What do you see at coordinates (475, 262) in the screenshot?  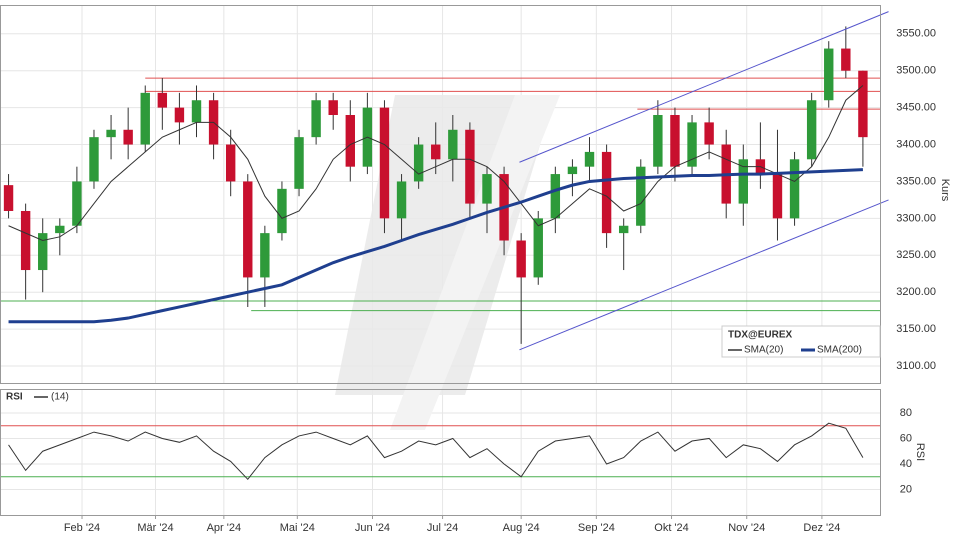 I see `watermark-slash` at bounding box center [475, 262].